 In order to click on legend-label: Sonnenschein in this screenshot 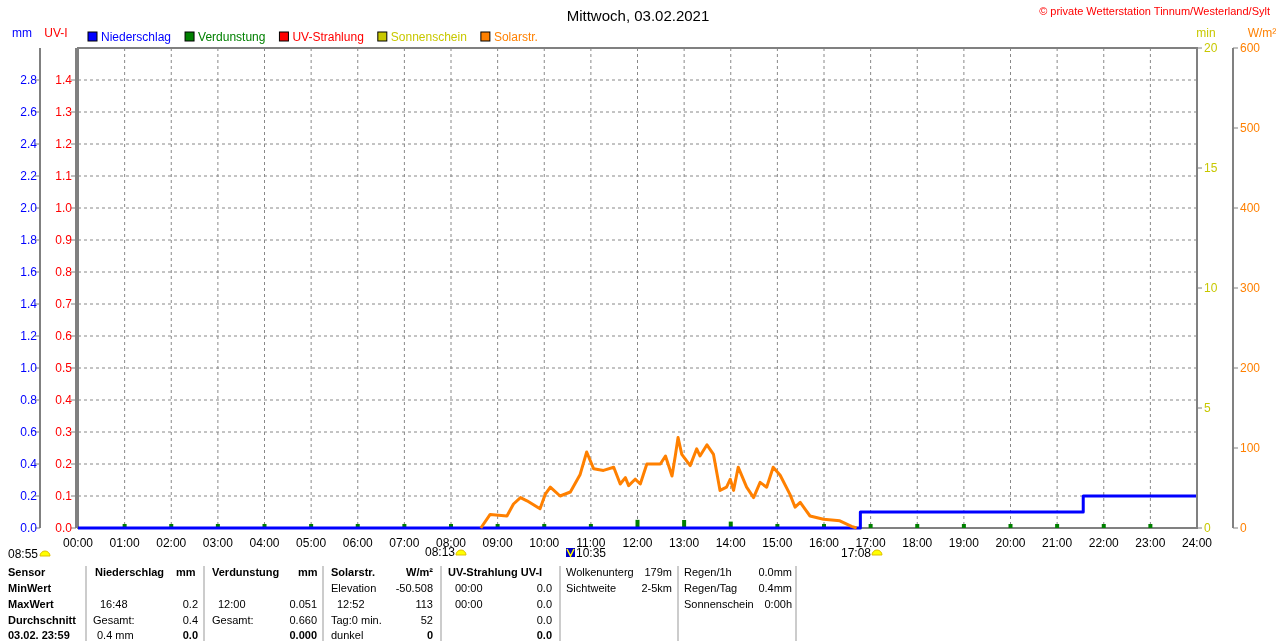, I will do `click(428, 37)`.